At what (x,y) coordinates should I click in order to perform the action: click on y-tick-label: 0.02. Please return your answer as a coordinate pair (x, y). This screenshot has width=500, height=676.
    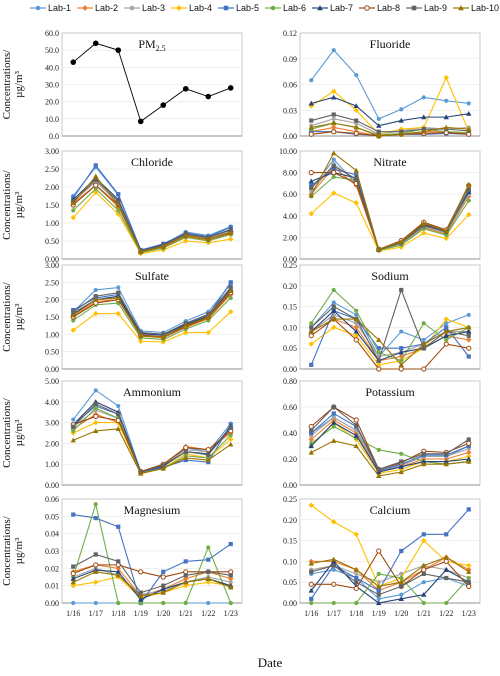
    Looking at the image, I should click on (52, 568).